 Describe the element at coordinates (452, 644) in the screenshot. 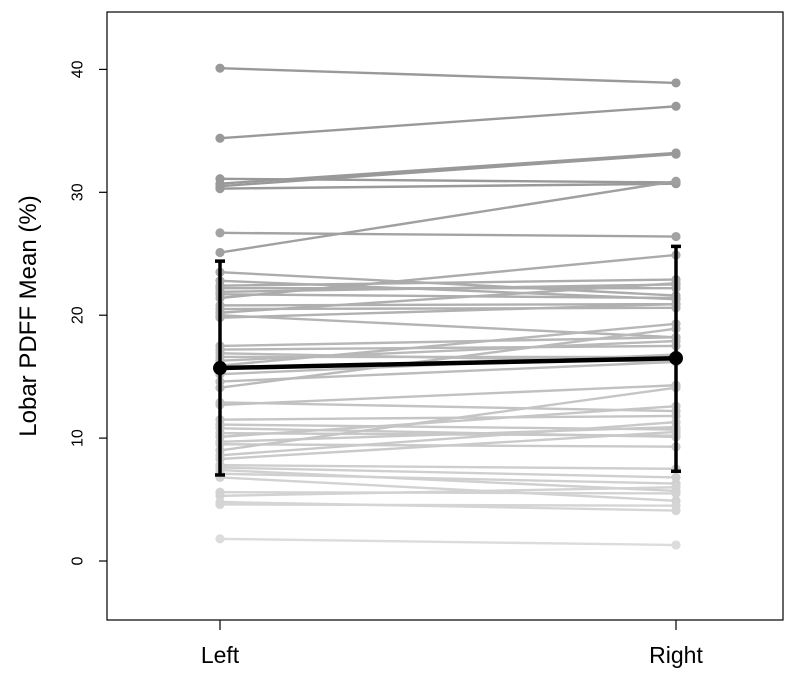

I see `x-axis: Left Right` at that location.